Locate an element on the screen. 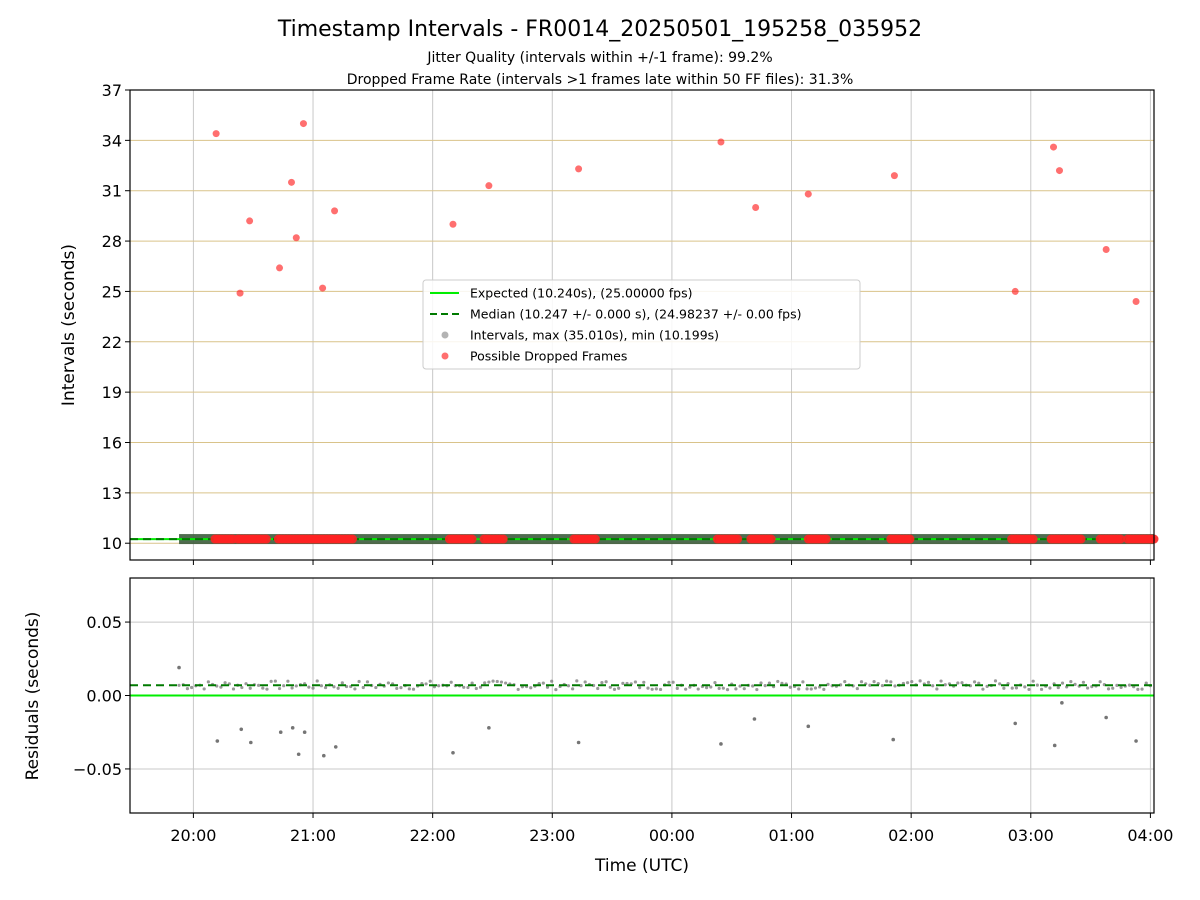  legend-dropped-swatch is located at coordinates (445, 356).